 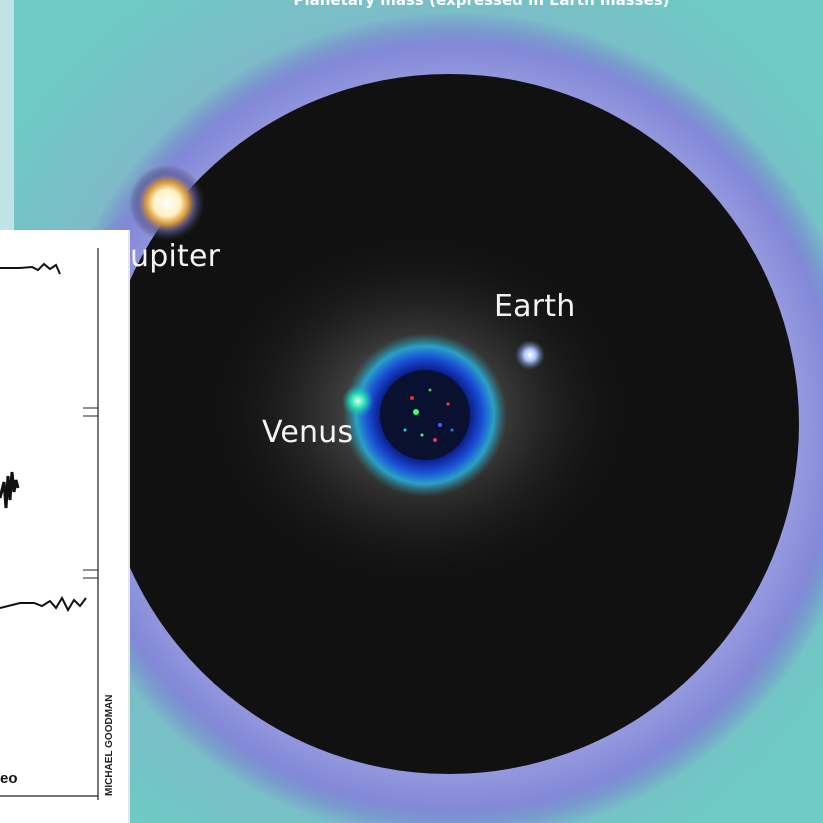 I want to click on venus-core, so click(x=425, y=415).